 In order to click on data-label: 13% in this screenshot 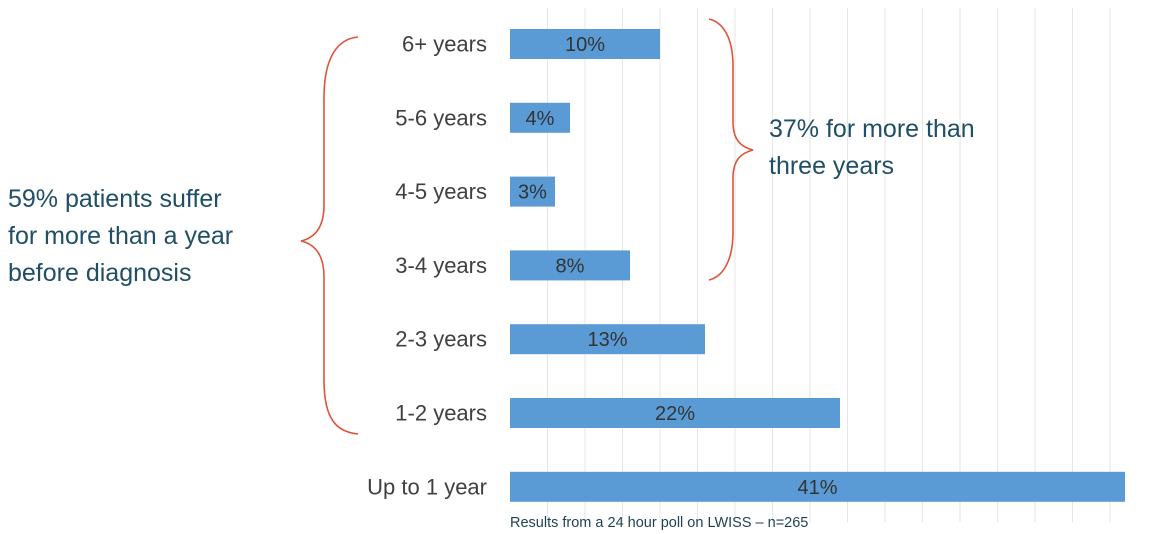, I will do `click(607, 340)`.